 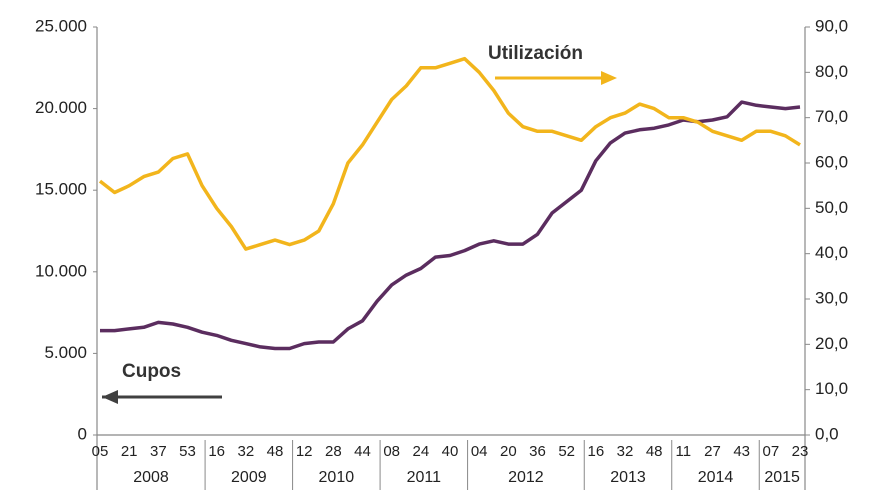 What do you see at coordinates (100, 451) in the screenshot?
I see `x-tick-label: 05` at bounding box center [100, 451].